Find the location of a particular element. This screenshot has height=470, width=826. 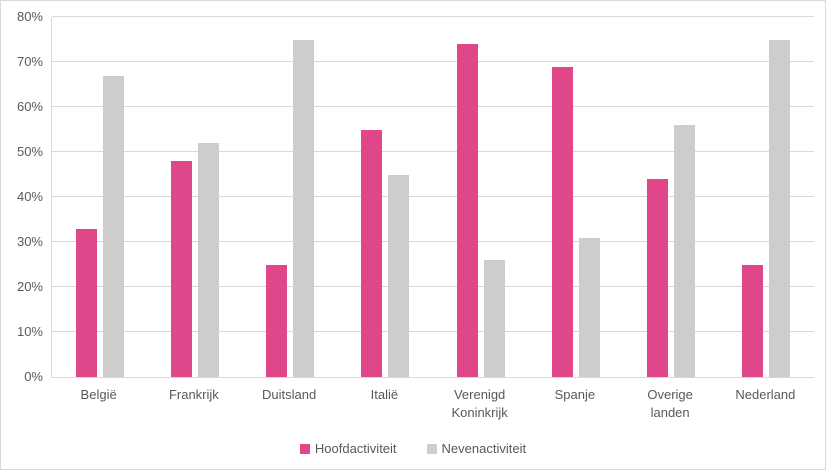

legend-label: Hoofdactiviteit is located at coordinates (355, 448).